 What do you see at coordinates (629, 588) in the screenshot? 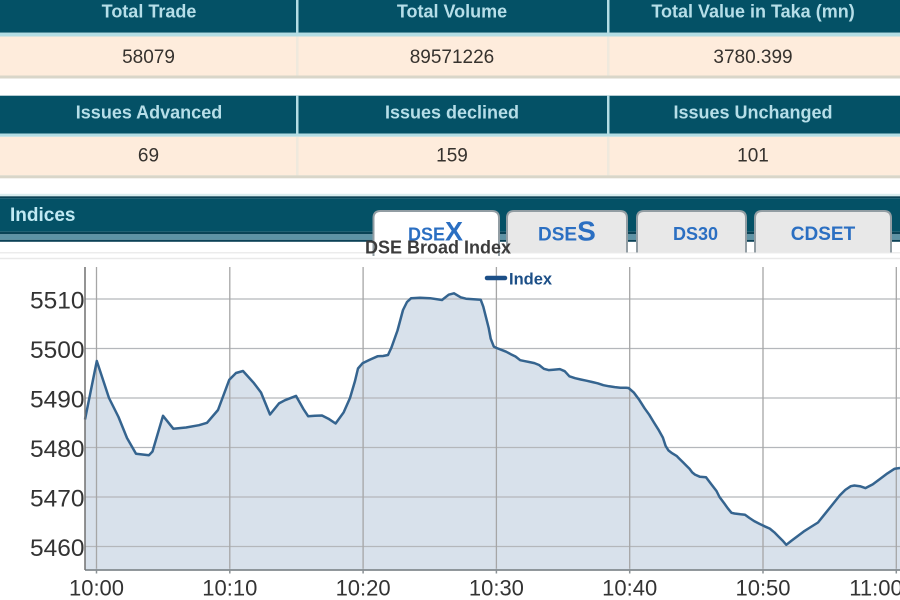
I see `svg-text: 10:40` at bounding box center [629, 588].